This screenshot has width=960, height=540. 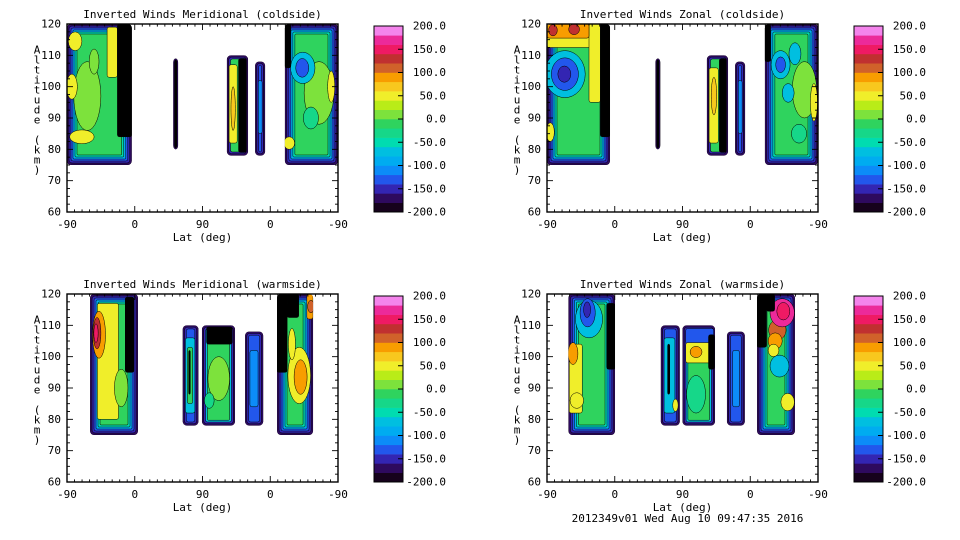 I want to click on y-axis-title-char: i, so click(x=517, y=80).